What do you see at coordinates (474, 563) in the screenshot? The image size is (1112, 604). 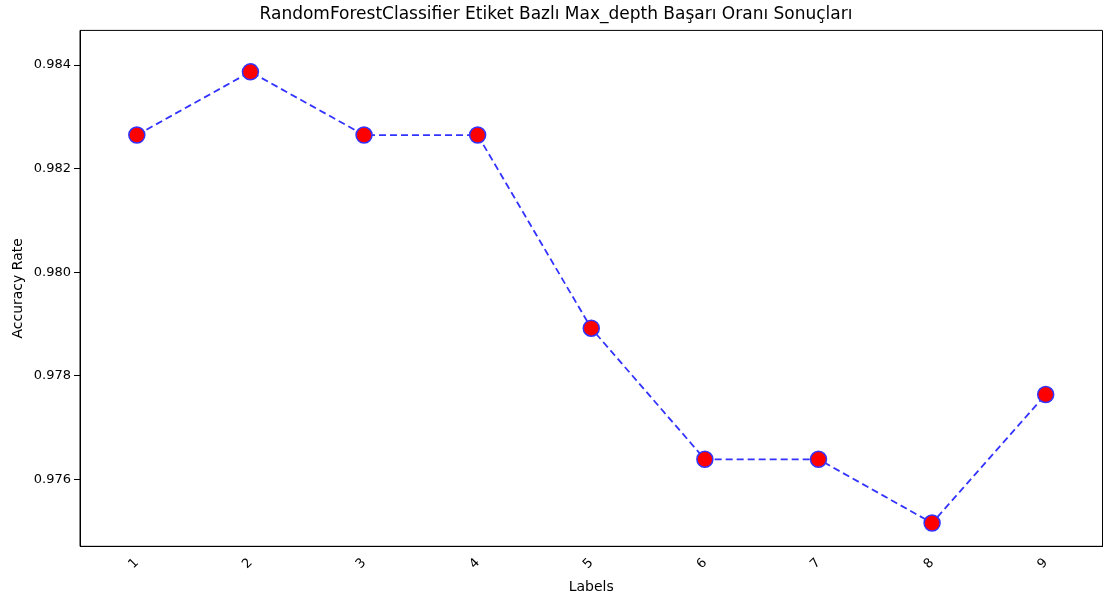 I see `x-tick-label: 4` at bounding box center [474, 563].